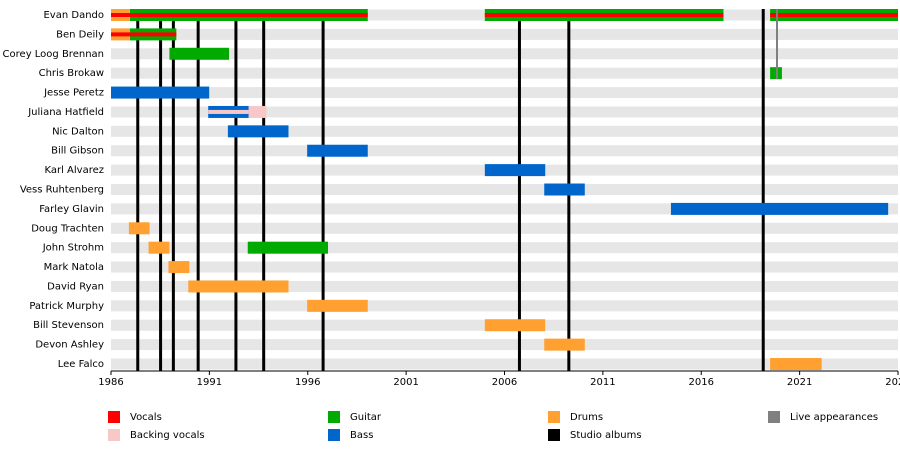  What do you see at coordinates (71, 73) in the screenshot?
I see `member-label: Chris Brokaw` at bounding box center [71, 73].